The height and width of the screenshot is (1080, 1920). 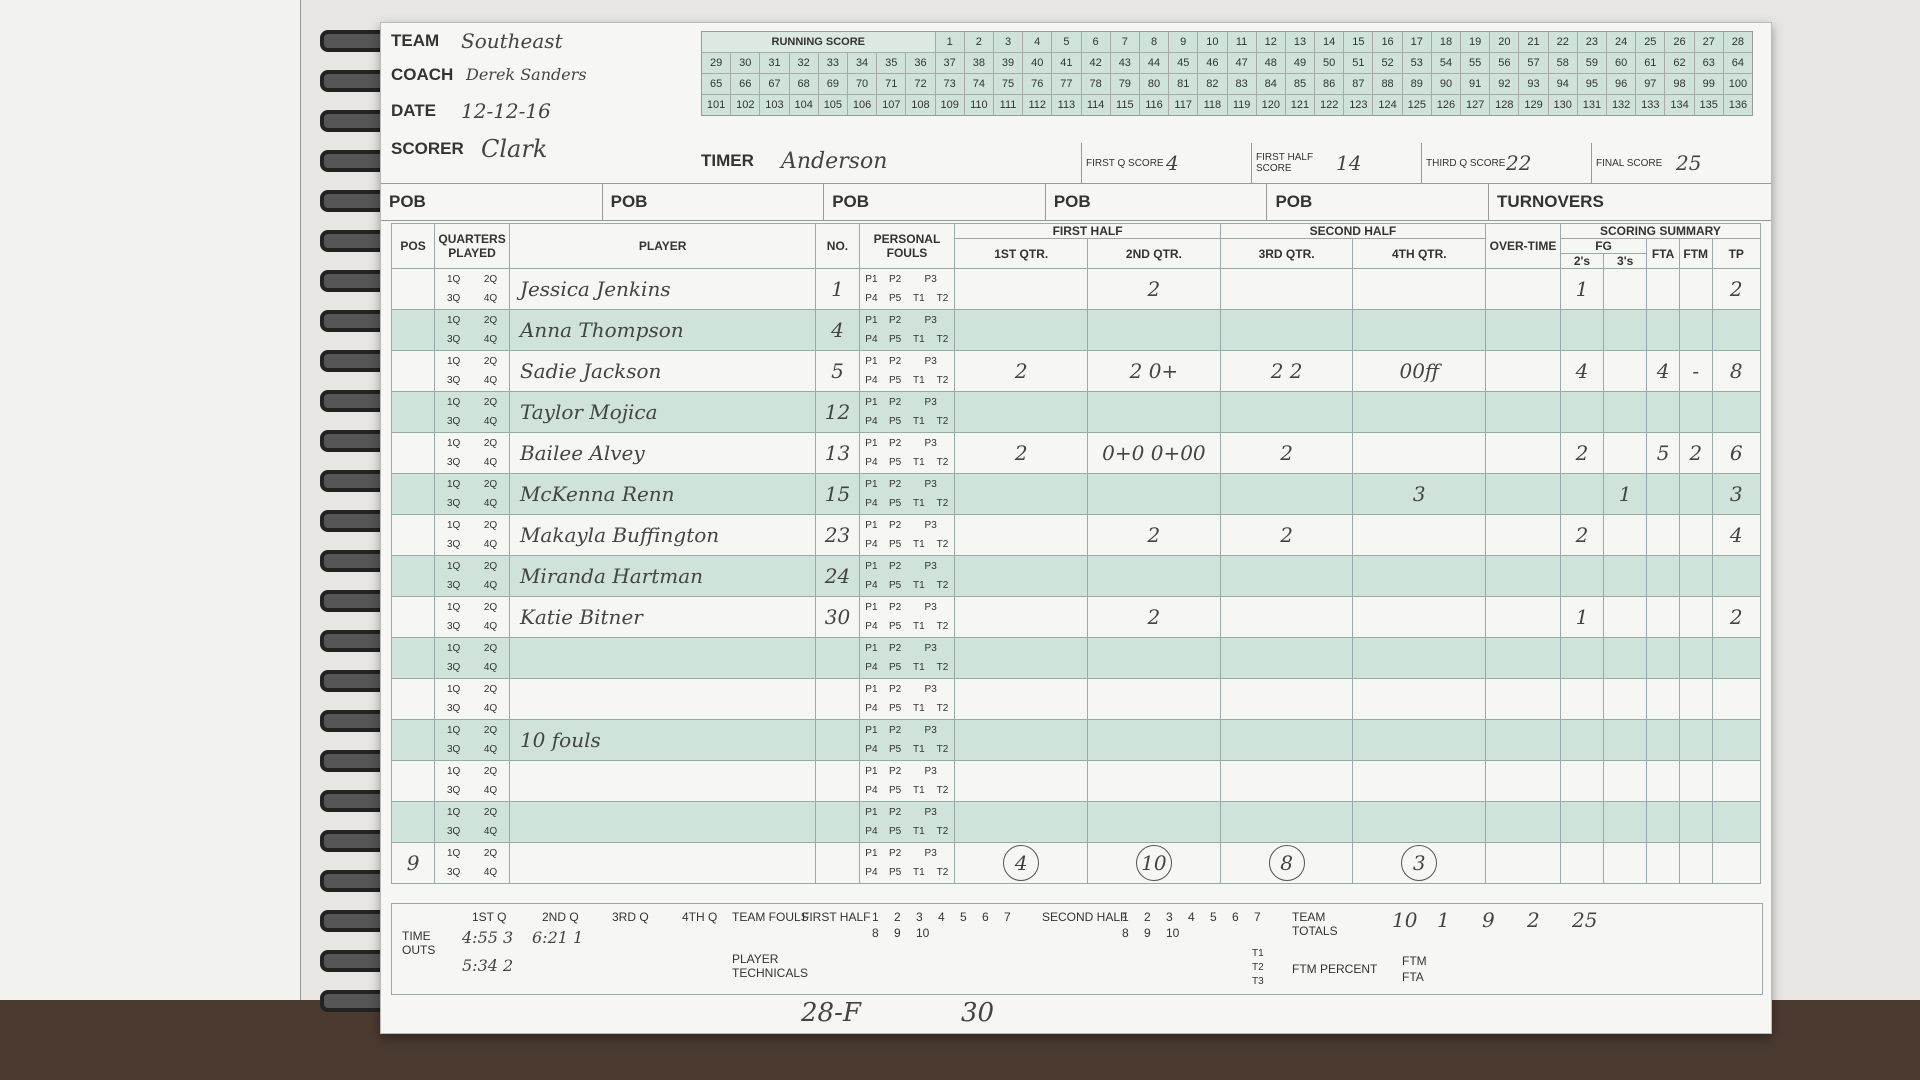 I want to click on running-number: 67, so click(x=774, y=84).